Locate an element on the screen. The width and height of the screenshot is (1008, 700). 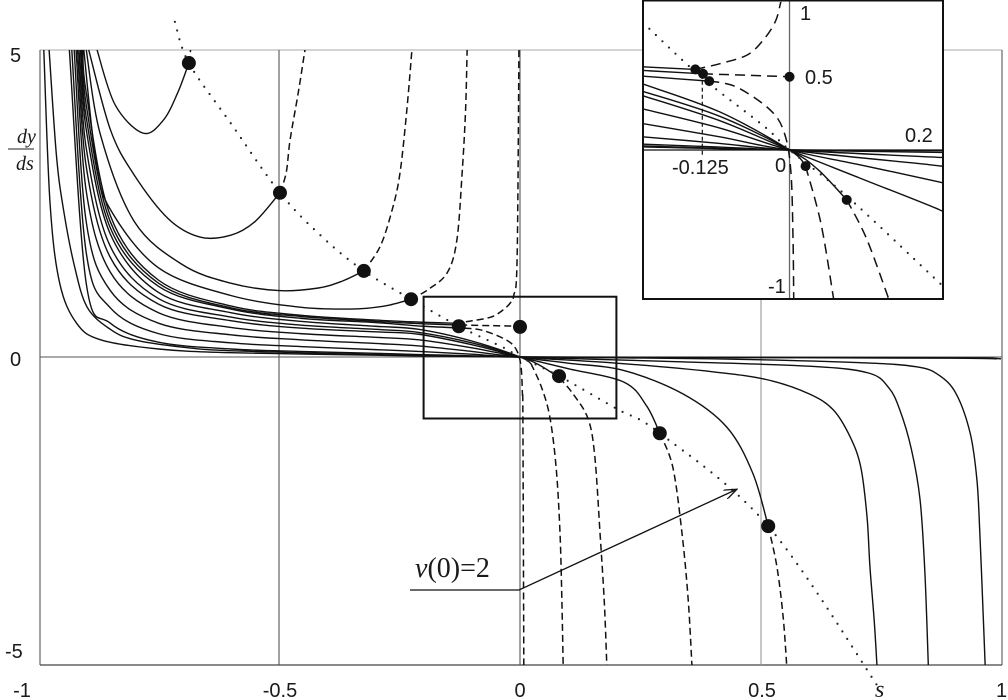
series-6-dashed-curve is located at coordinates (777, 595).